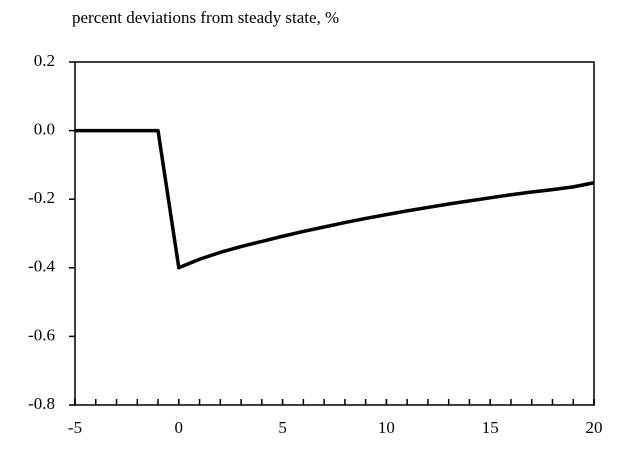 The height and width of the screenshot is (450, 621). What do you see at coordinates (44, 129) in the screenshot?
I see `y-tick-label: 0.0` at bounding box center [44, 129].